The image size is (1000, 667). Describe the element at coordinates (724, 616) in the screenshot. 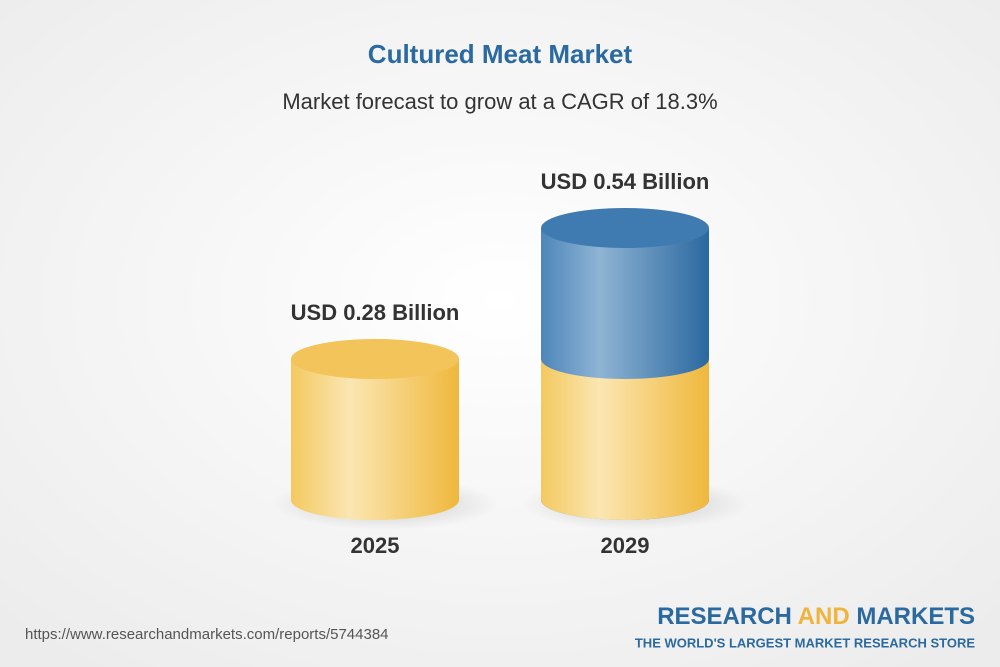

I see `brand-word: RESEARCH` at that location.